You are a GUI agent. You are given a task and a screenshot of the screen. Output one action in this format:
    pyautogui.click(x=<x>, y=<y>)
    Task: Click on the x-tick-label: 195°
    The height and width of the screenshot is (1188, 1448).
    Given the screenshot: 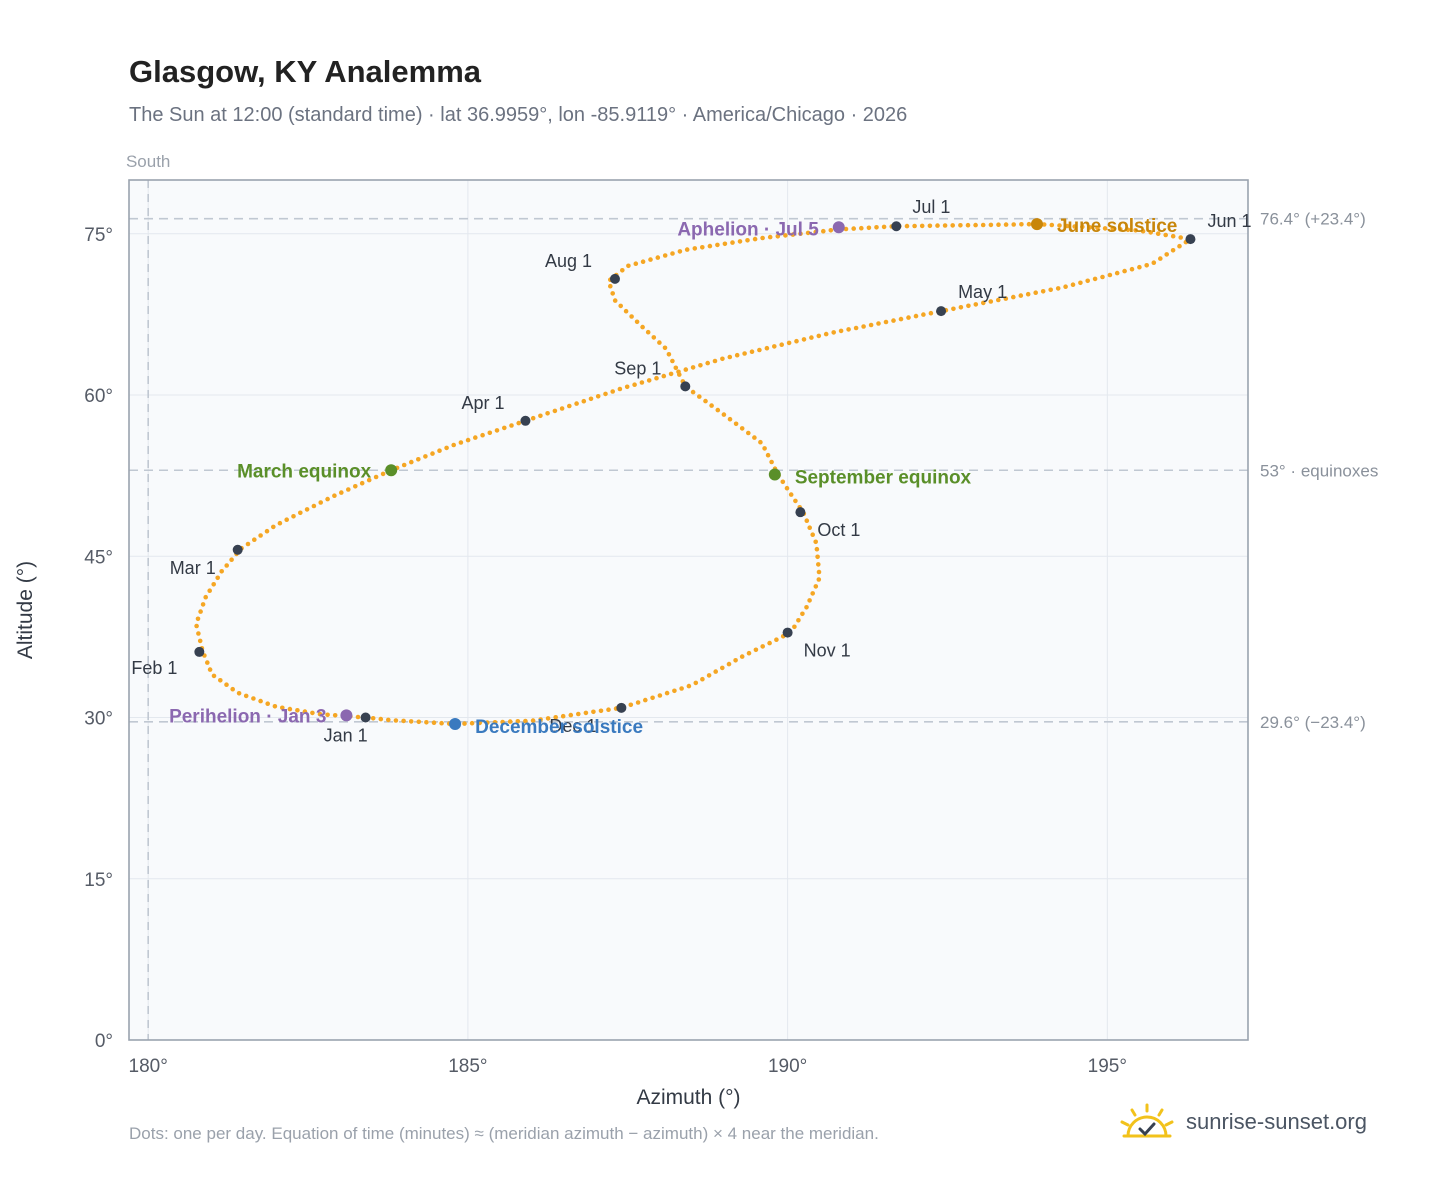 What is the action you would take?
    pyautogui.click(x=1107, y=1066)
    